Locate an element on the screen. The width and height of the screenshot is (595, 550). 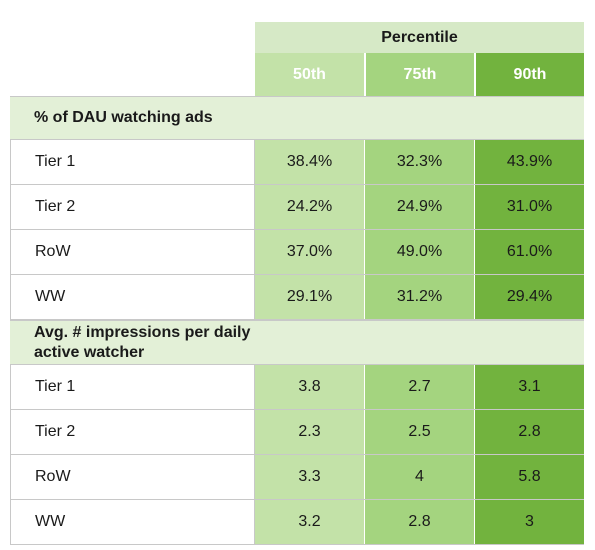
cell-75th: 49.0% is located at coordinates (419, 252).